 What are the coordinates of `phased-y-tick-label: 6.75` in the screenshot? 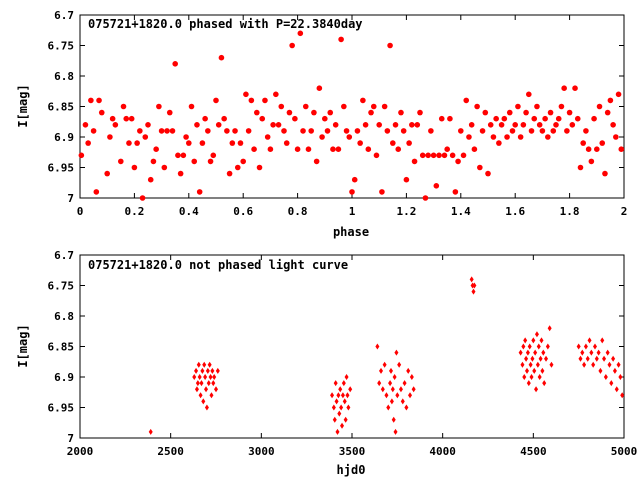 It's located at (61, 46).